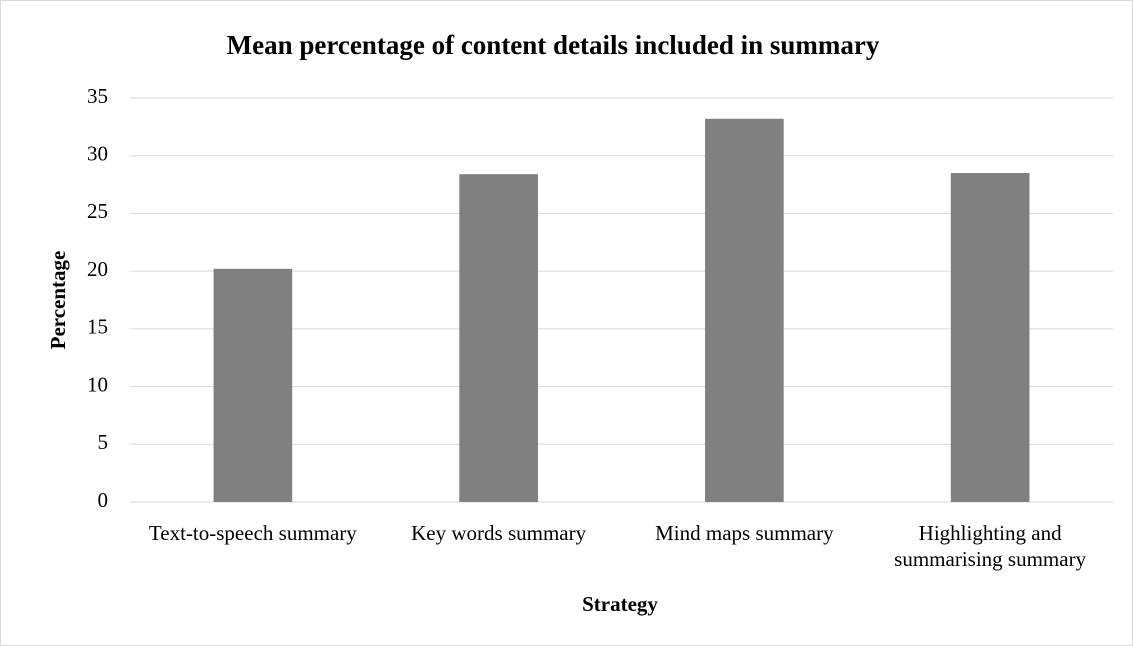 The height and width of the screenshot is (646, 1133). I want to click on x-tick-label: Key words summary, so click(499, 533).